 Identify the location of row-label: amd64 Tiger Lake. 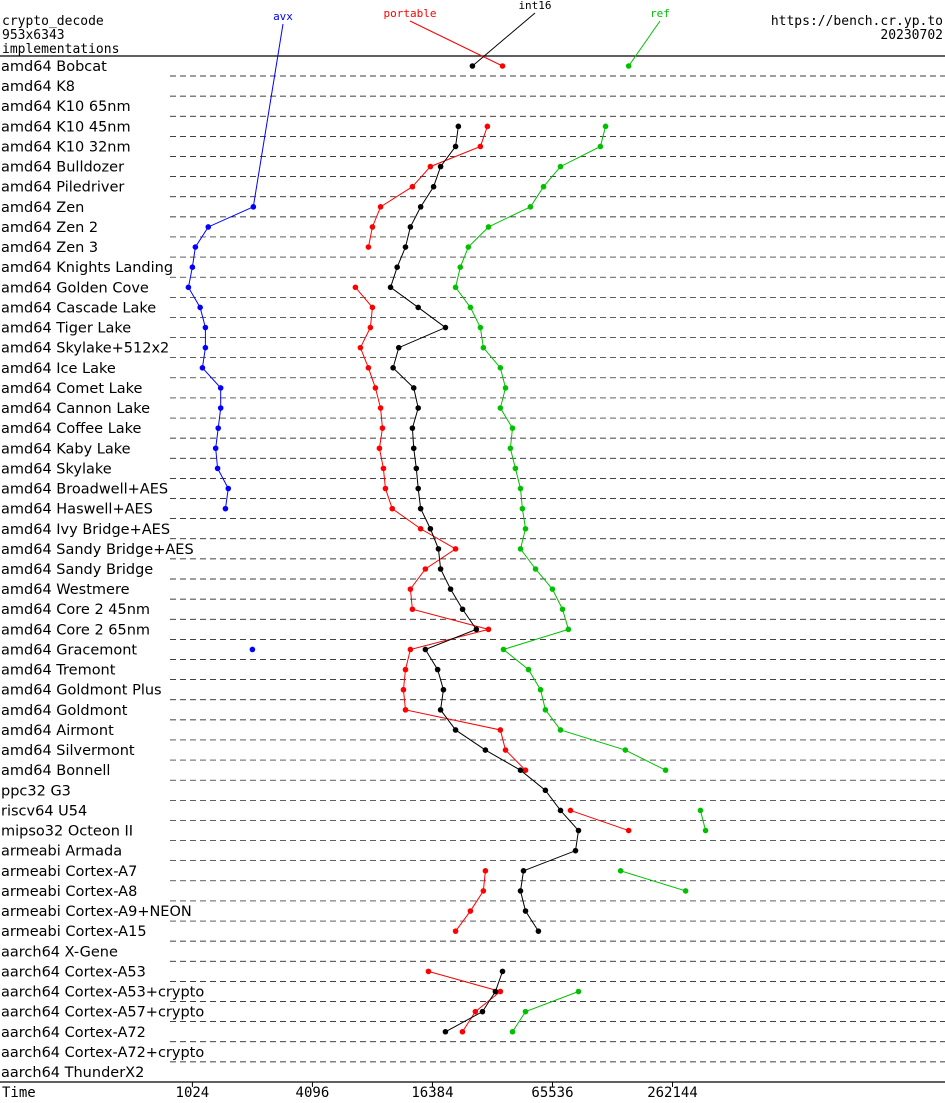
(66, 329).